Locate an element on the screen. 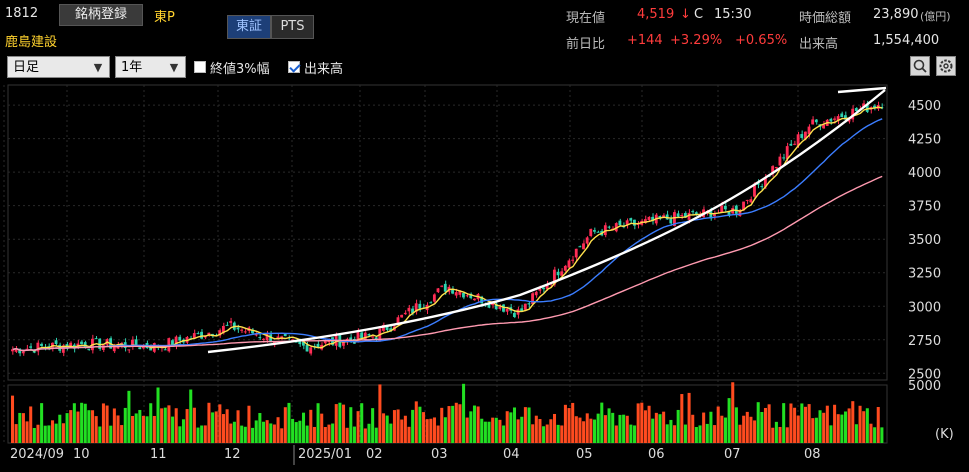  price-change-pct2: +0.65% is located at coordinates (761, 40).